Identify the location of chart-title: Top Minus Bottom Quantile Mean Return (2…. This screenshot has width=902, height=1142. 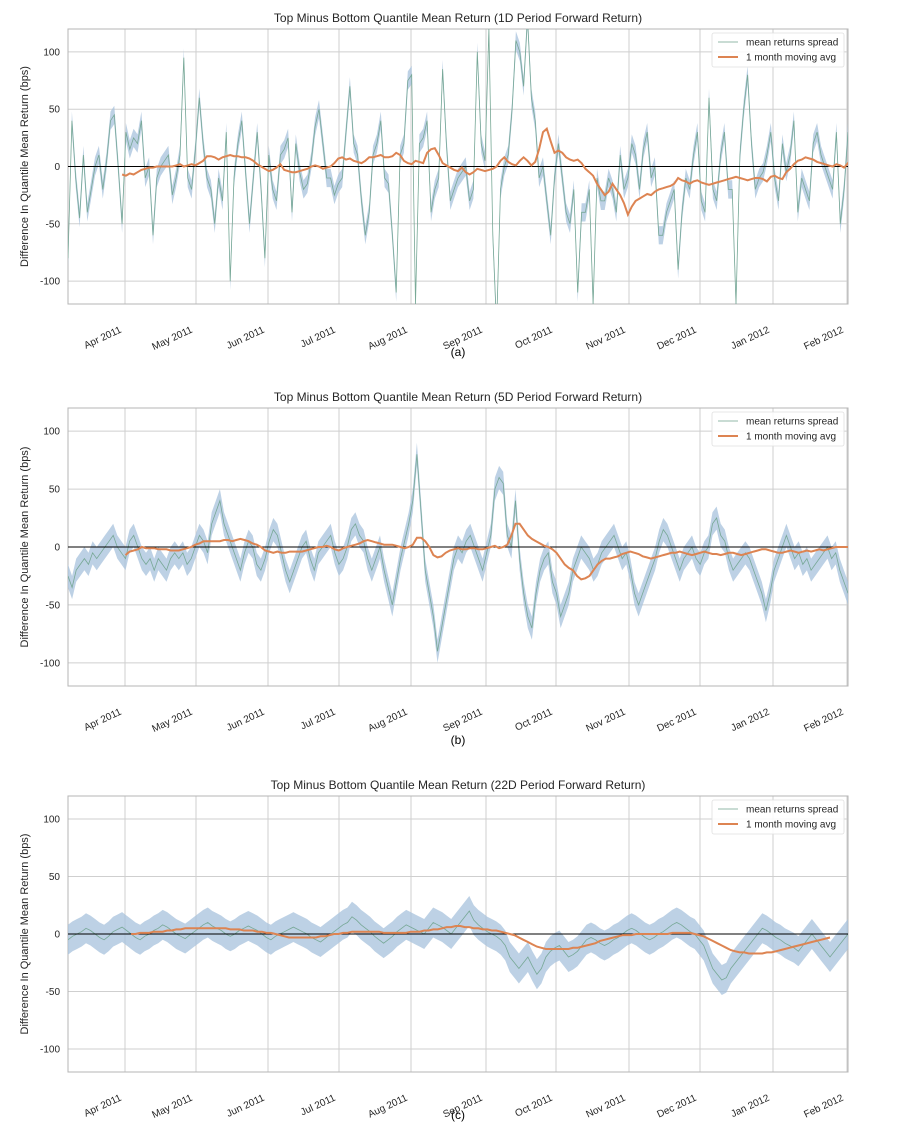
(458, 785).